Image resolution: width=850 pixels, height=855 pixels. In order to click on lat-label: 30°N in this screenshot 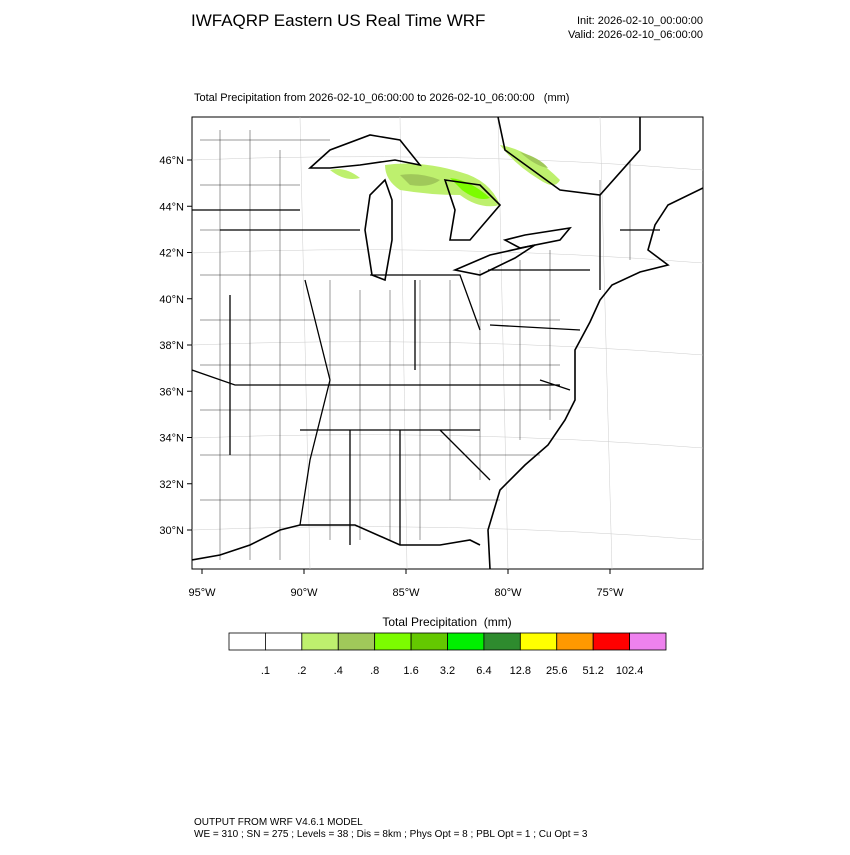, I will do `click(171, 531)`.